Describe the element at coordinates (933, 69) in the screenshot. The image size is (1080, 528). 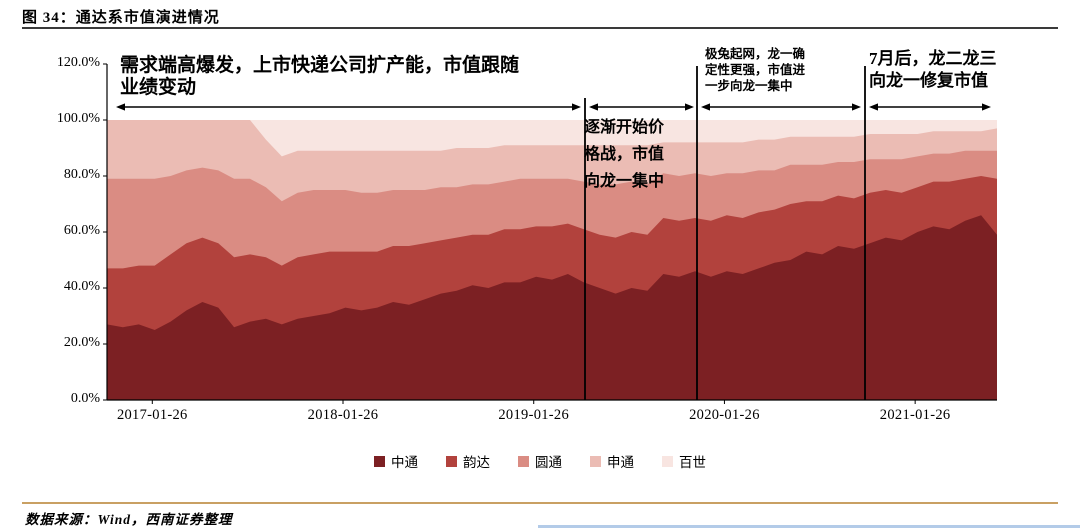
I see `annotation-post-july-recovery: 7月后，龙二龙三 向龙一修复市值` at that location.